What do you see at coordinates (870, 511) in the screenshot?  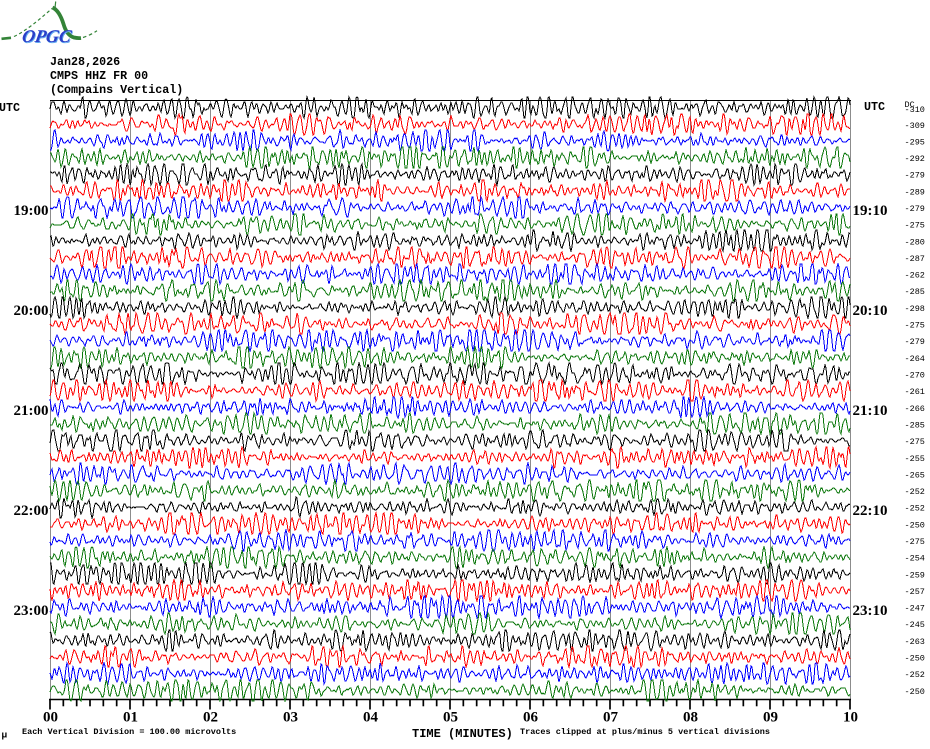 I see `svg-text: 22:10` at bounding box center [870, 511].